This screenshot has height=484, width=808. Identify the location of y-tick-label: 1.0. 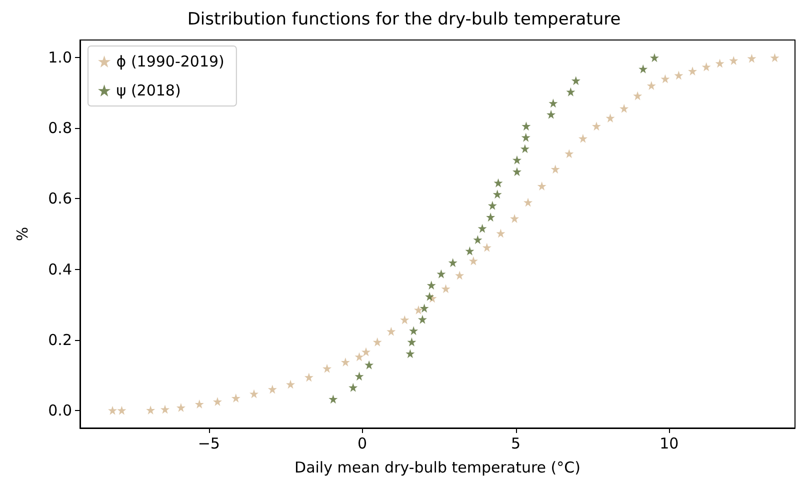
(60, 57).